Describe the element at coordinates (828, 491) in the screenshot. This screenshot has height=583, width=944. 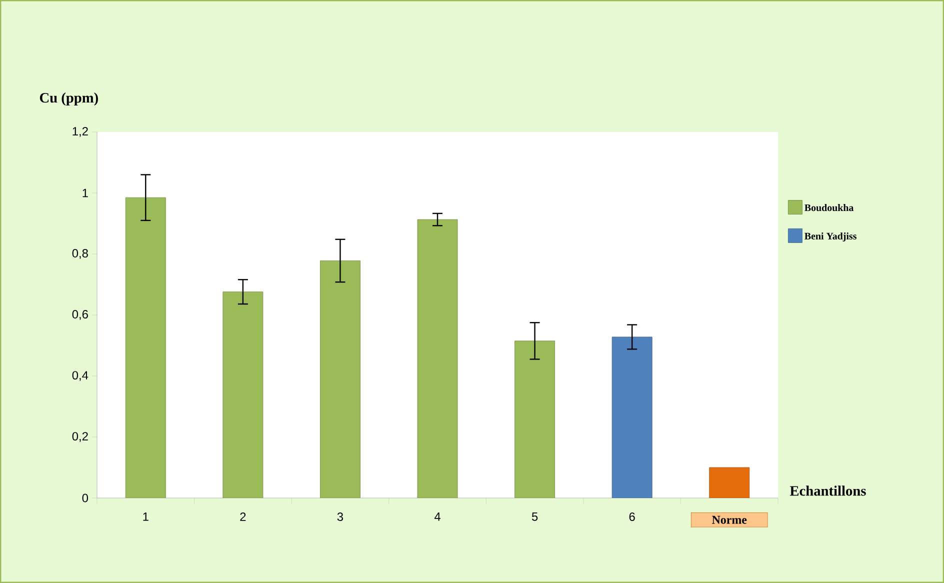
I see `x-axis-title: Echantillons` at that location.